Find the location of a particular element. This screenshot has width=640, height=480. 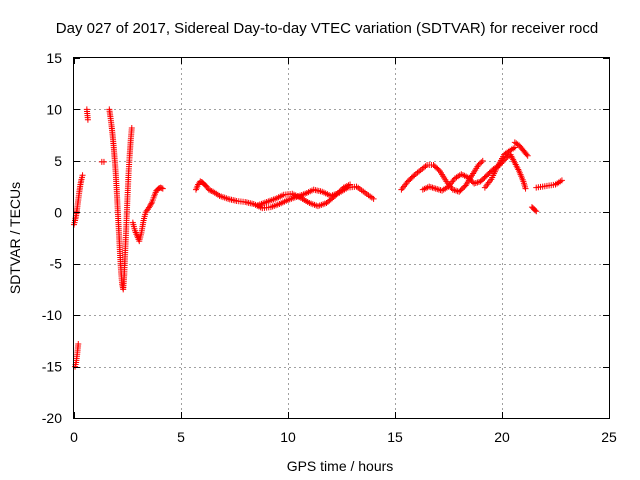

y-tick-label: -20 is located at coordinates (52, 418).